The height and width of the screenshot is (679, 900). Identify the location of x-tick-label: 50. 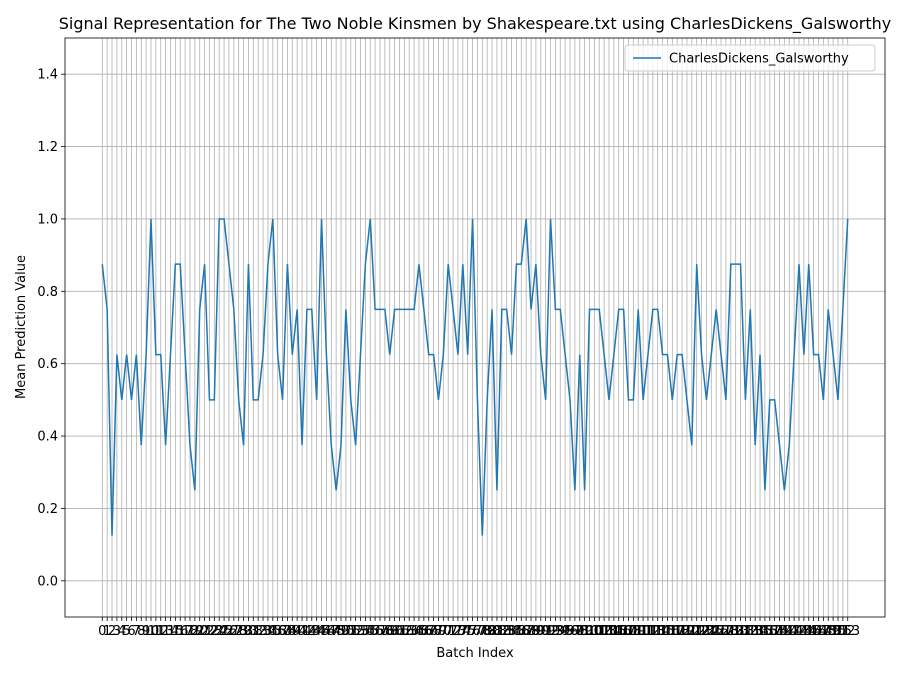
(346, 631).